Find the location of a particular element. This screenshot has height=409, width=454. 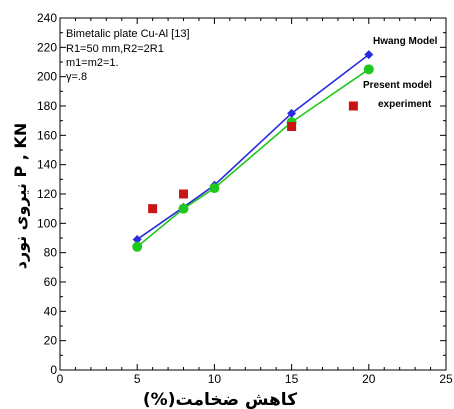

y-tick-label: 80 is located at coordinates (51, 253).